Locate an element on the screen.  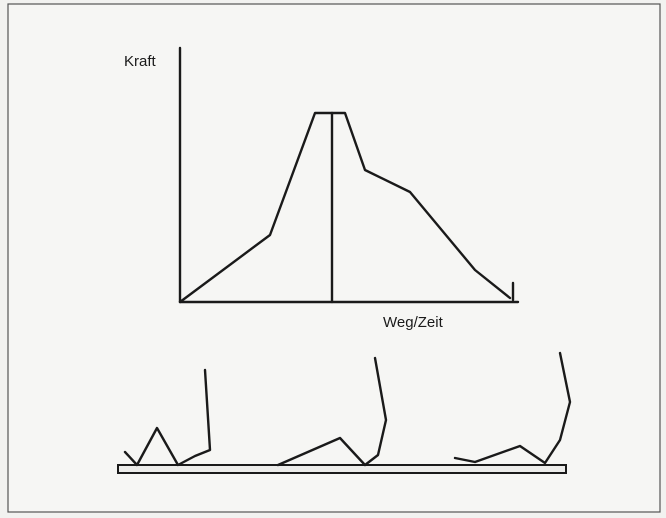
ground is located at coordinates (342, 469).